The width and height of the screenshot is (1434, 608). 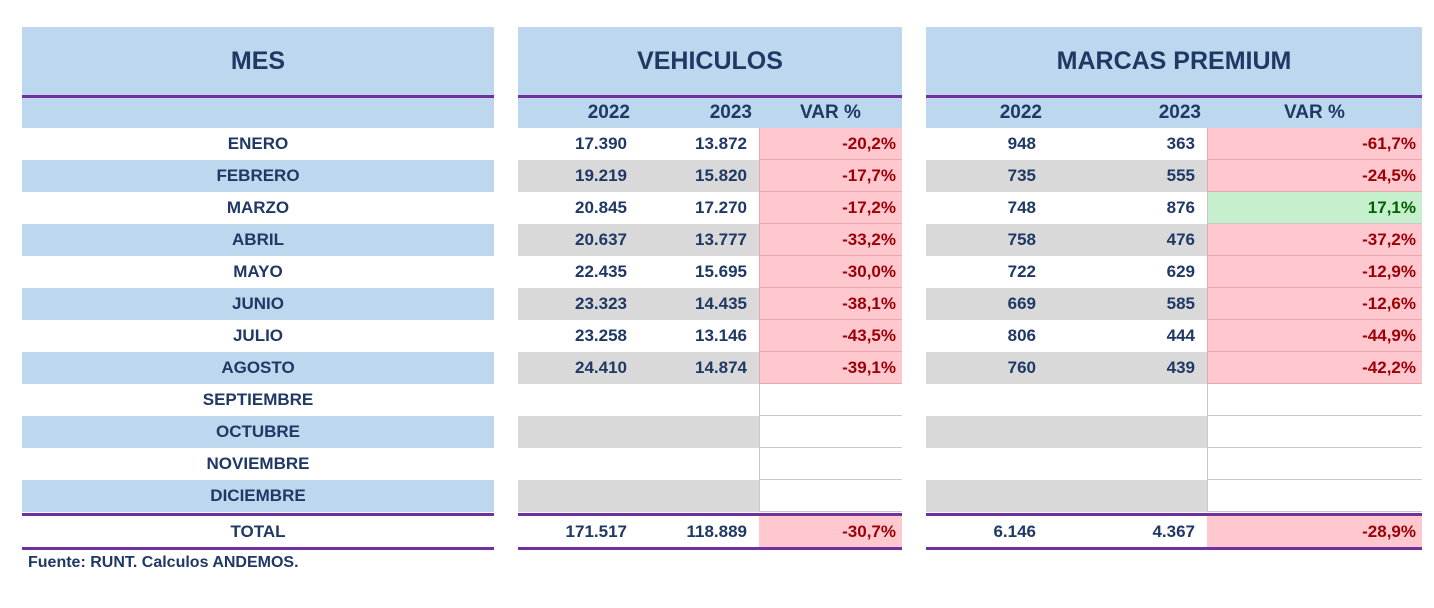 What do you see at coordinates (716, 531) in the screenshot?
I see `total-2023: 118.889` at bounding box center [716, 531].